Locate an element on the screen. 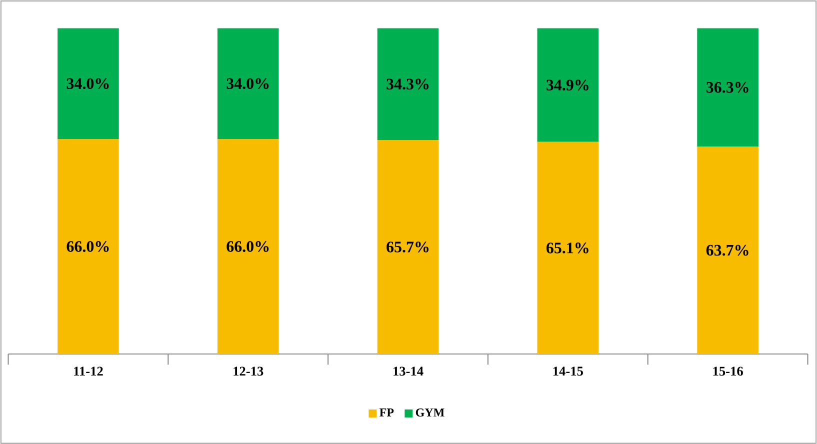 Image resolution: width=817 pixels, height=444 pixels. data-label: 63.7% is located at coordinates (727, 250).